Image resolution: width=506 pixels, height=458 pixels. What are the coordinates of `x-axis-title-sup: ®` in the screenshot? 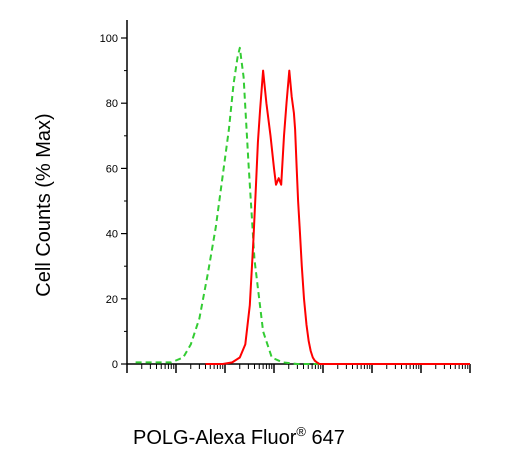 It's located at (301, 431).